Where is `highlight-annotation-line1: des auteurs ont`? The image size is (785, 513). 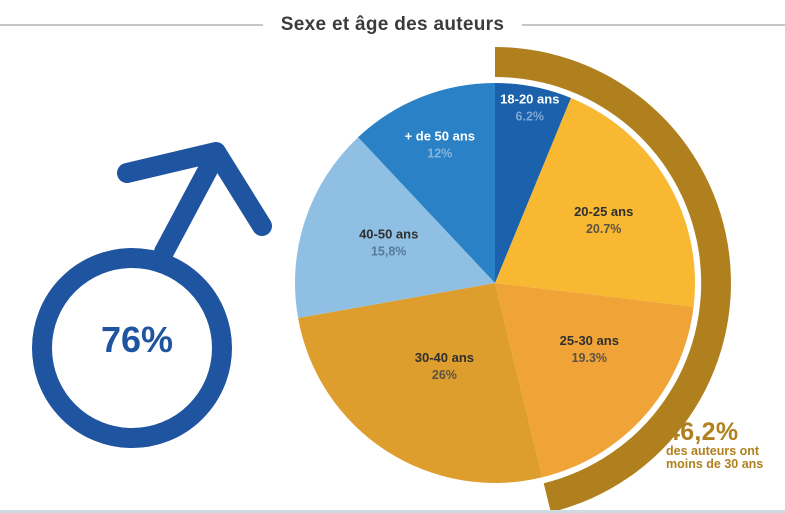
highlight-annotation-line1: des auteurs ont is located at coordinates (713, 451).